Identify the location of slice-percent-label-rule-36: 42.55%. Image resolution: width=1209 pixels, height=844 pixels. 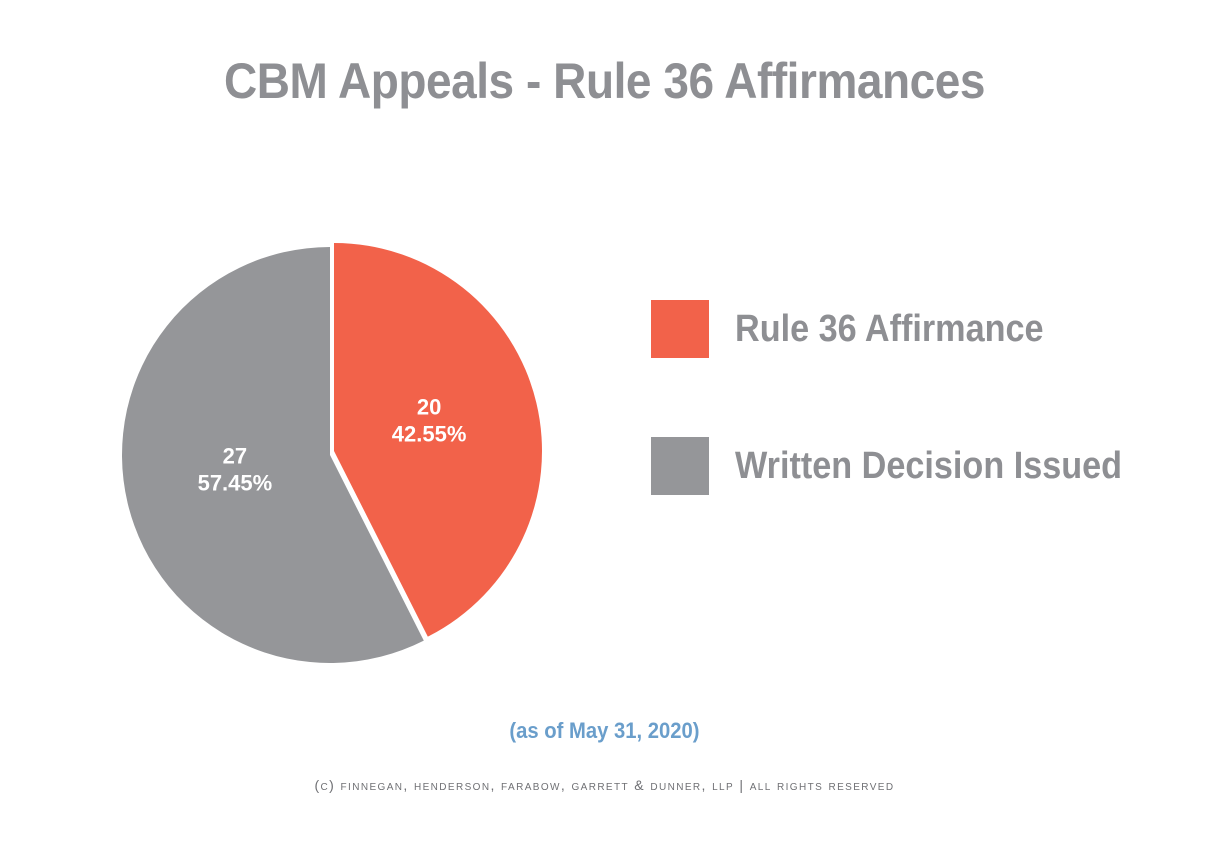
(429, 433).